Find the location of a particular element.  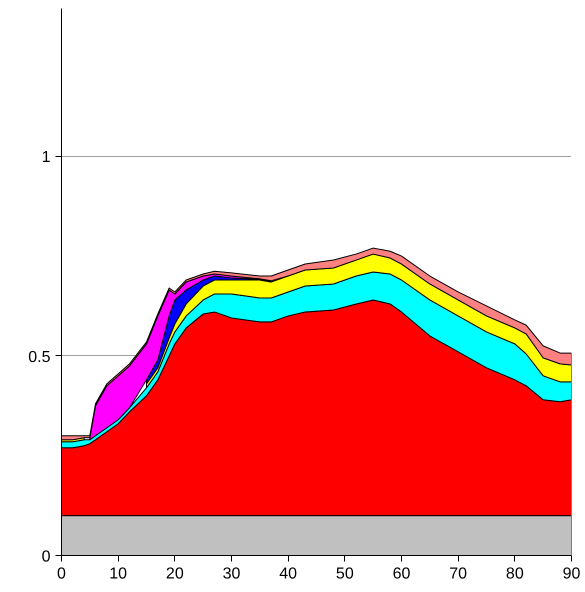

x-tick-label: 0 is located at coordinates (61, 574).